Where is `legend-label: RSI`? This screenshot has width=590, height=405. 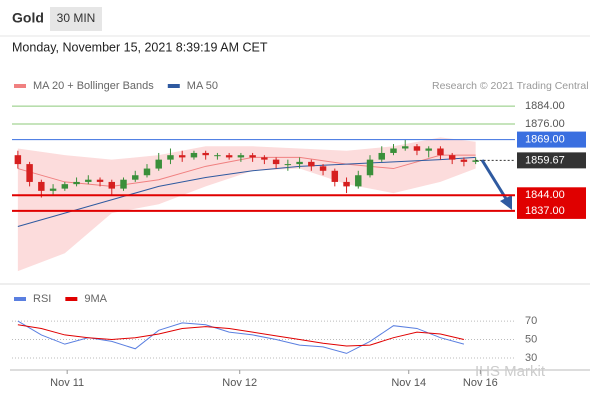 legend-label: RSI is located at coordinates (42, 299).